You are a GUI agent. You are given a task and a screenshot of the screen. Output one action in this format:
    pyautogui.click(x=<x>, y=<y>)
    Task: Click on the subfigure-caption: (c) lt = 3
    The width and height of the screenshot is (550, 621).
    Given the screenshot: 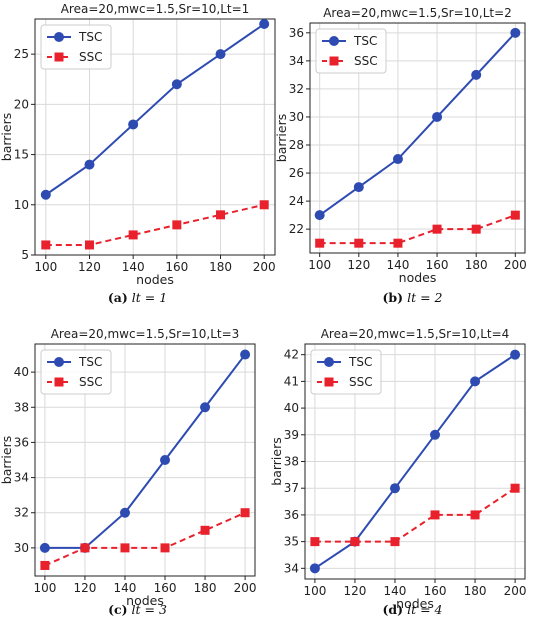 What is the action you would take?
    pyautogui.click(x=137, y=609)
    